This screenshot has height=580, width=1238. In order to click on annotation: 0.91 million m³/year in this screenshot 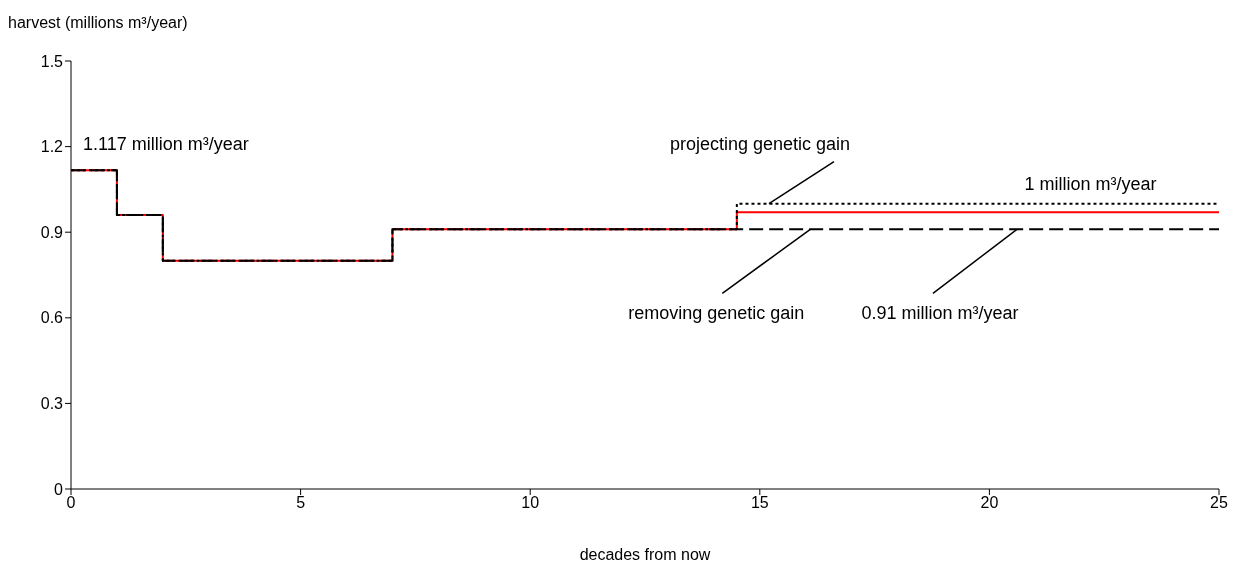, I will do `click(940, 313)`.